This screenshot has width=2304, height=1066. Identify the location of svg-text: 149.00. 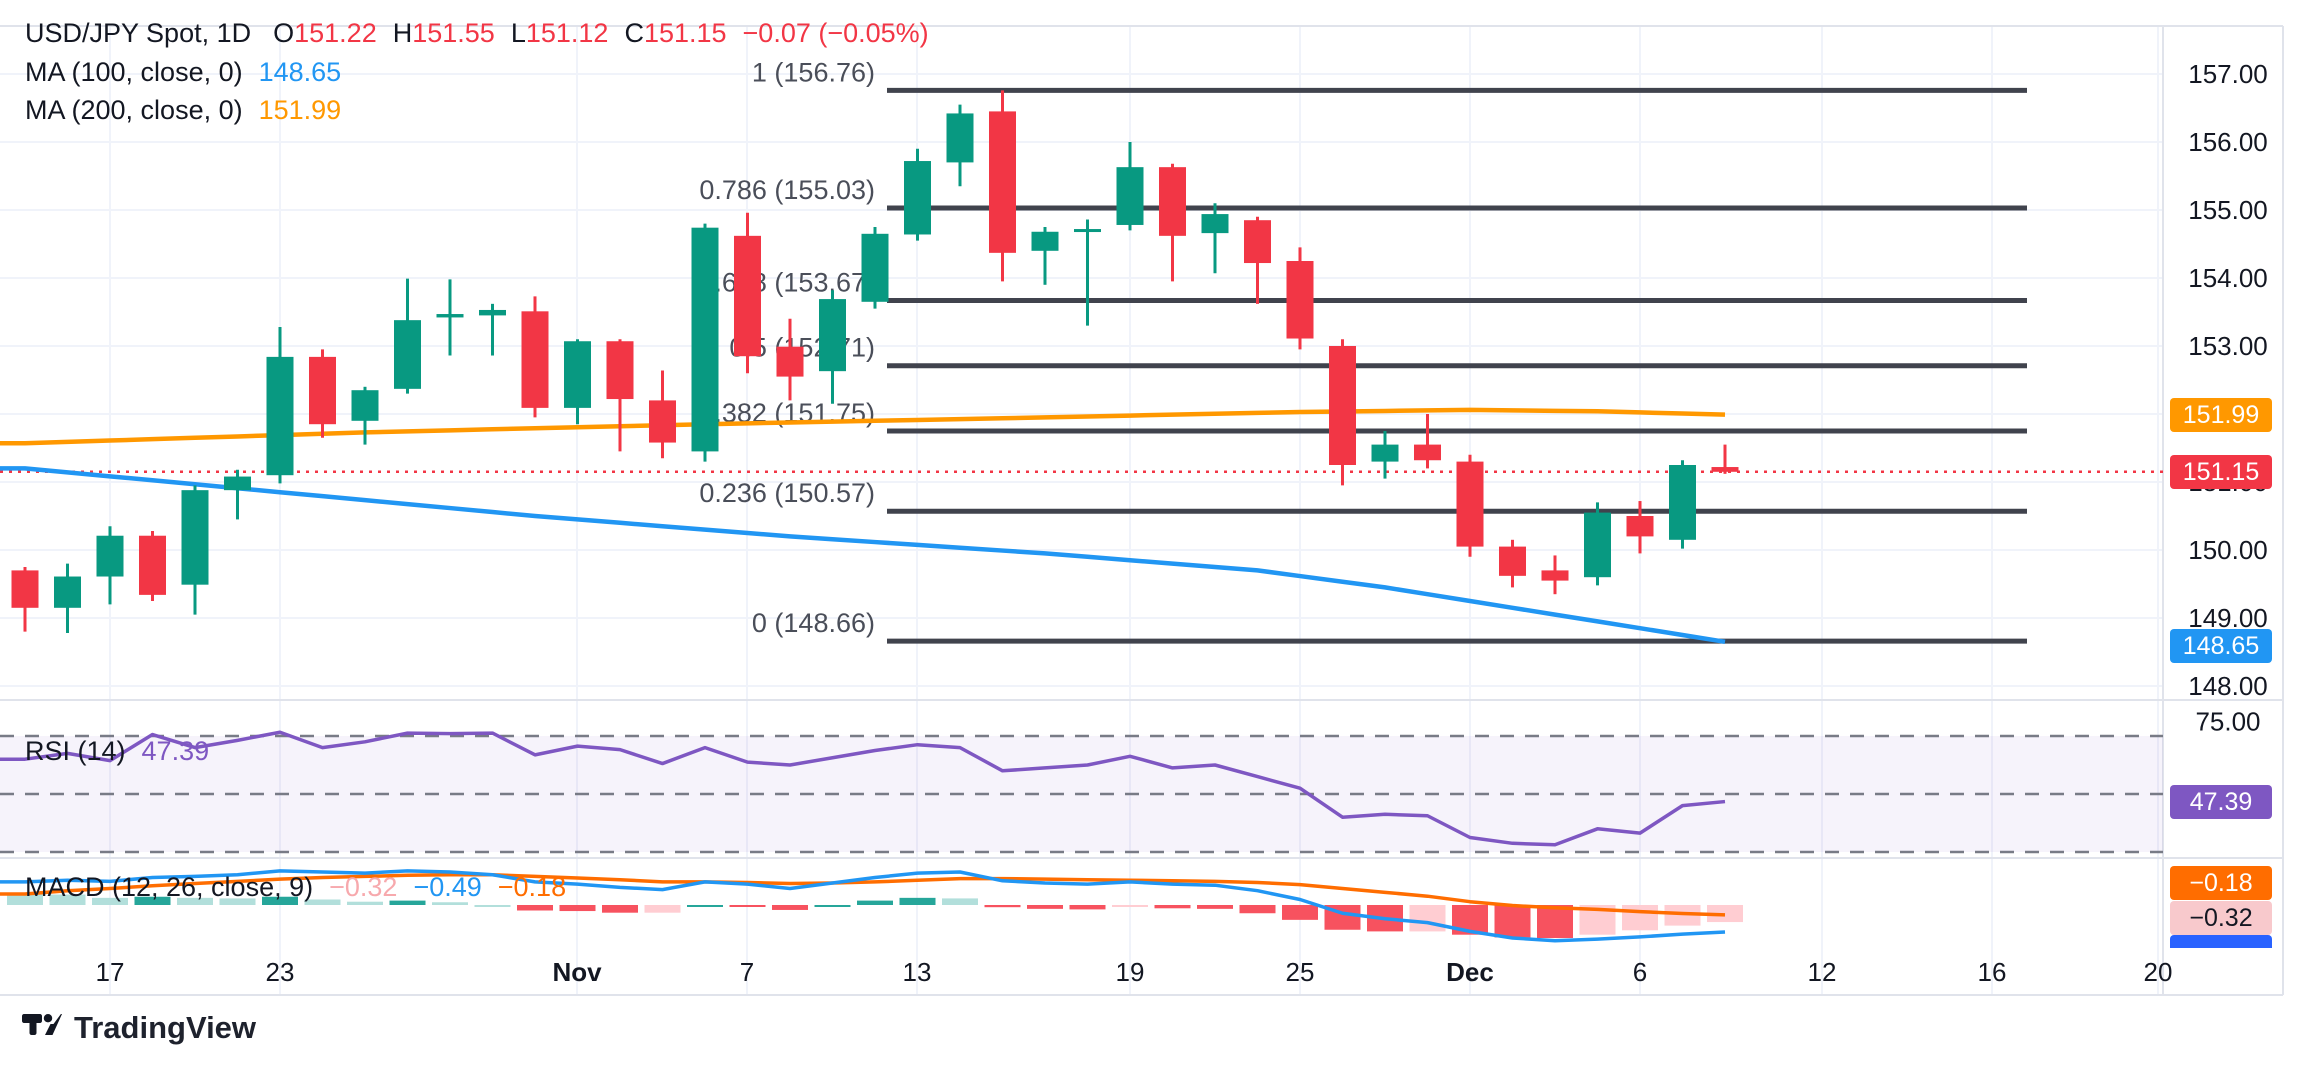
(2228, 618).